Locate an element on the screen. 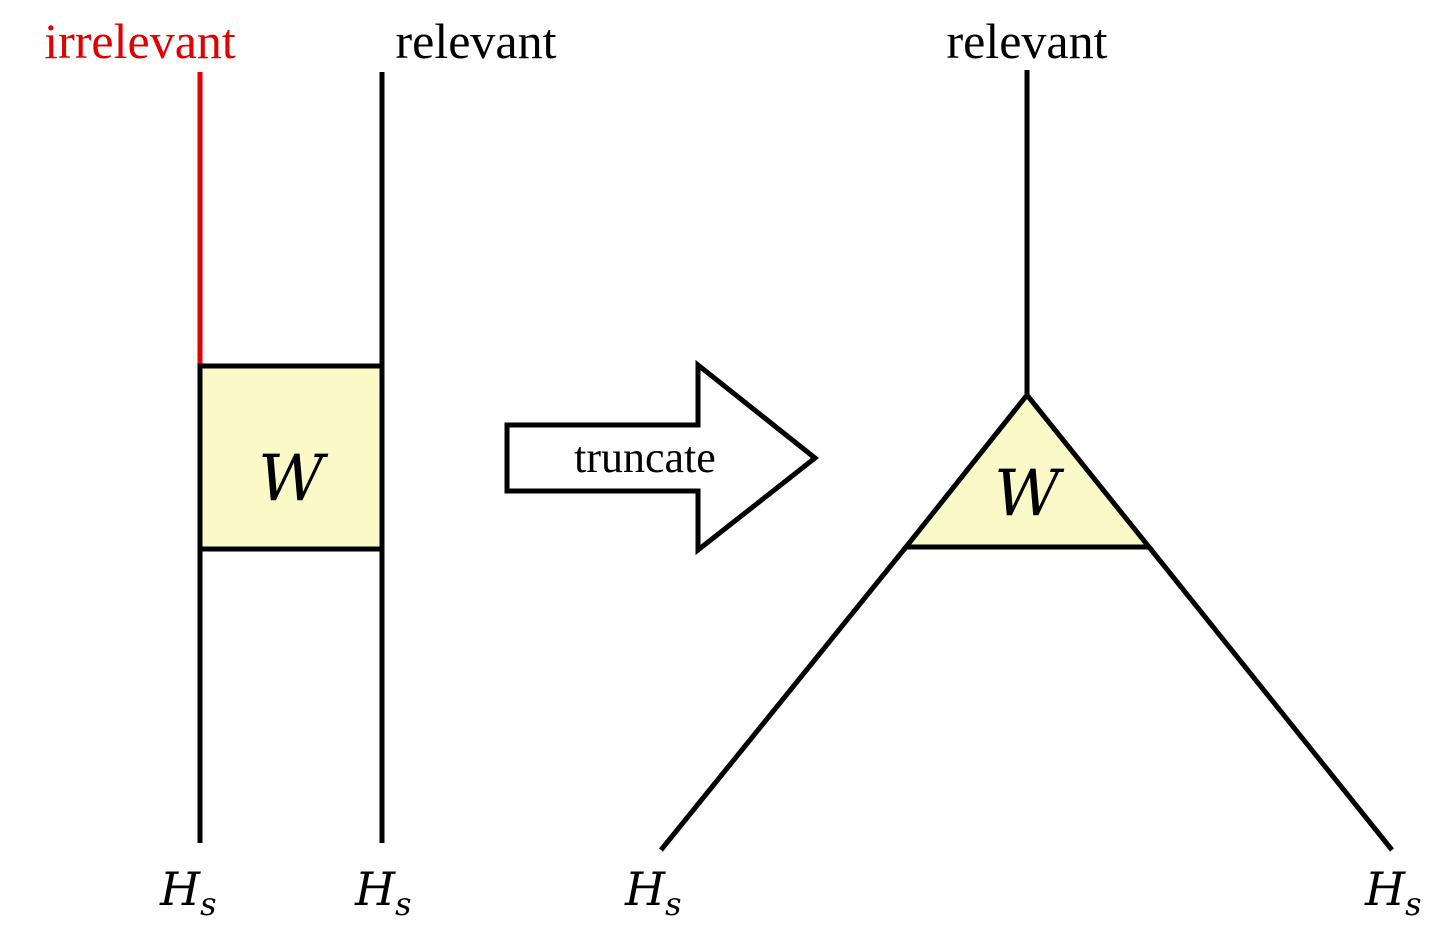 This screenshot has height=928, width=1440. truncate-label: truncate is located at coordinates (645, 457).